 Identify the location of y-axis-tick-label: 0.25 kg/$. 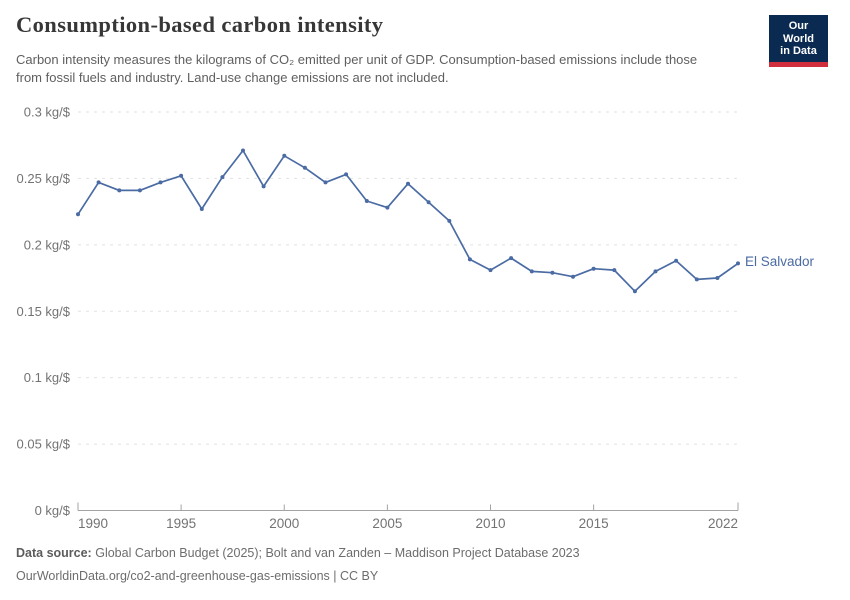
(44, 178).